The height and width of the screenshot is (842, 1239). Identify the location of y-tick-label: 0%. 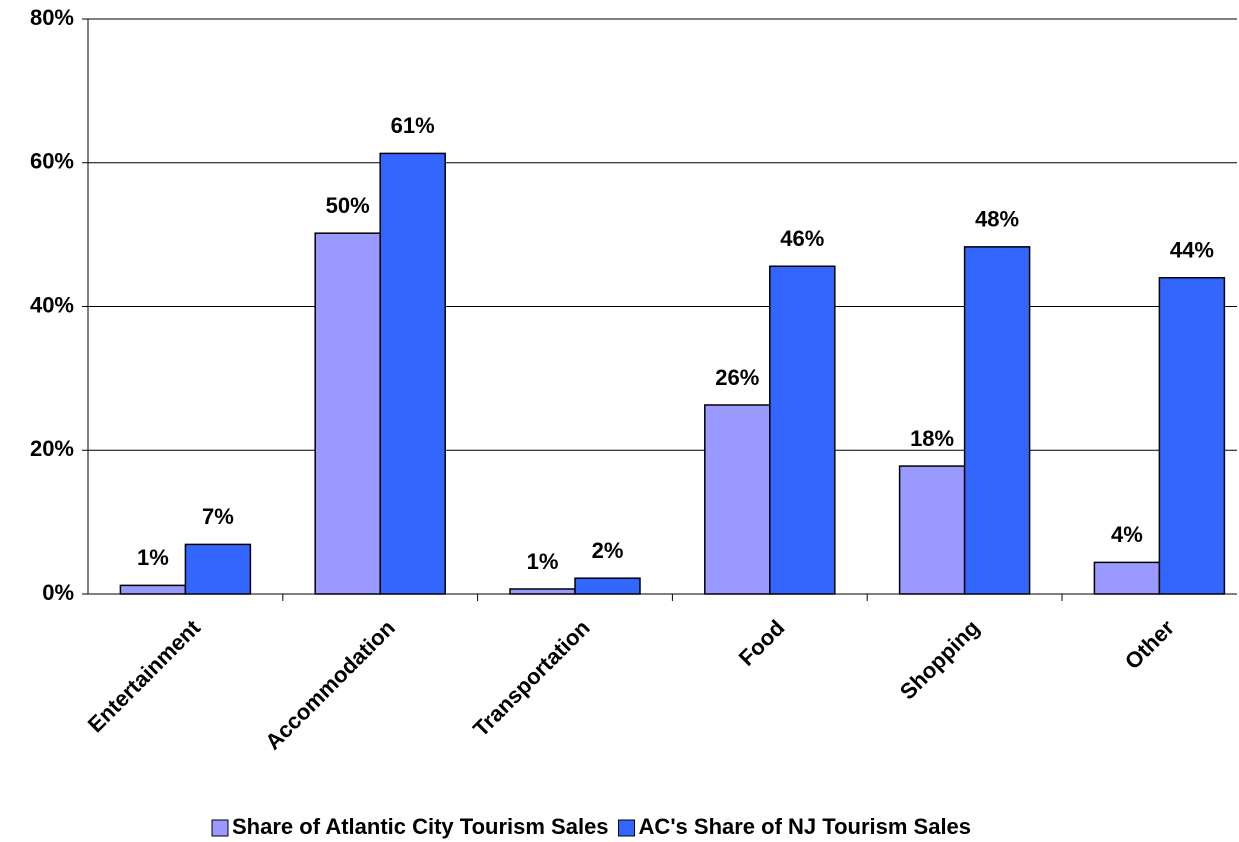
(58, 592).